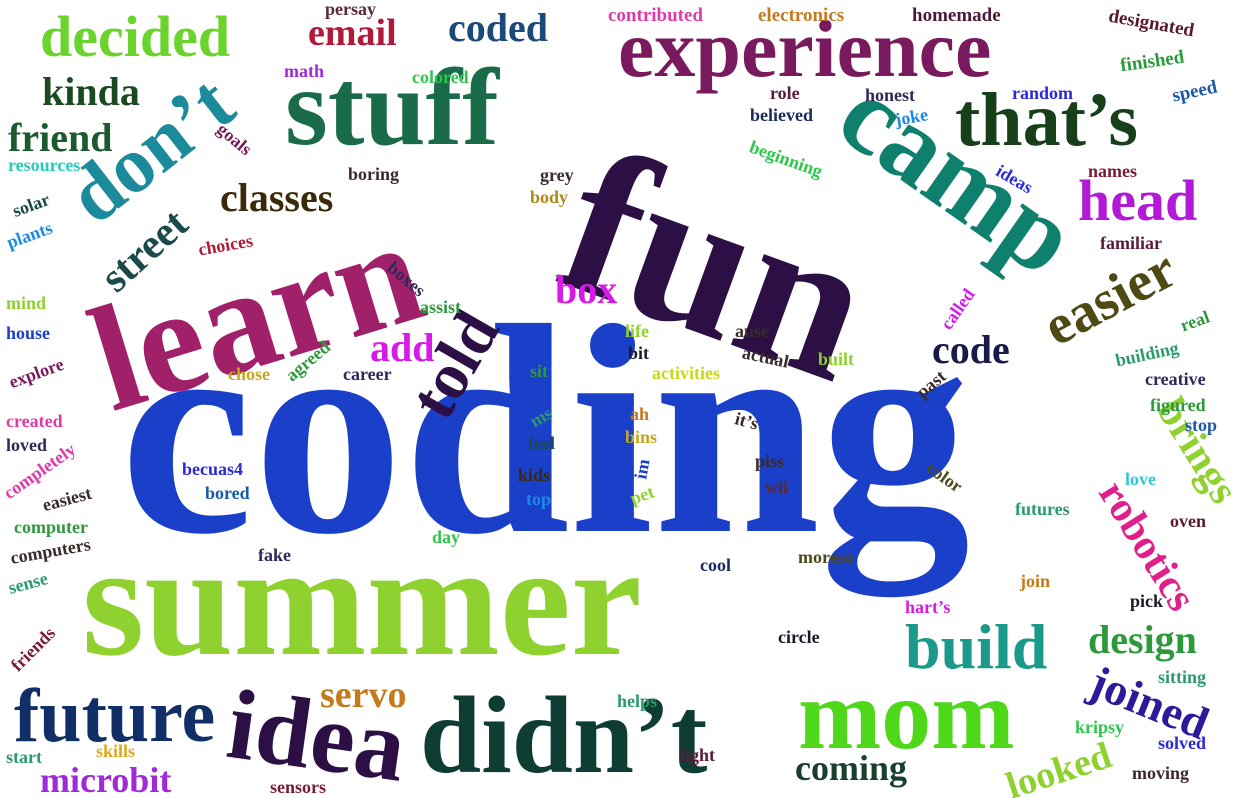  Describe the element at coordinates (956, 15) in the screenshot. I see `word-homemade: homemade` at that location.